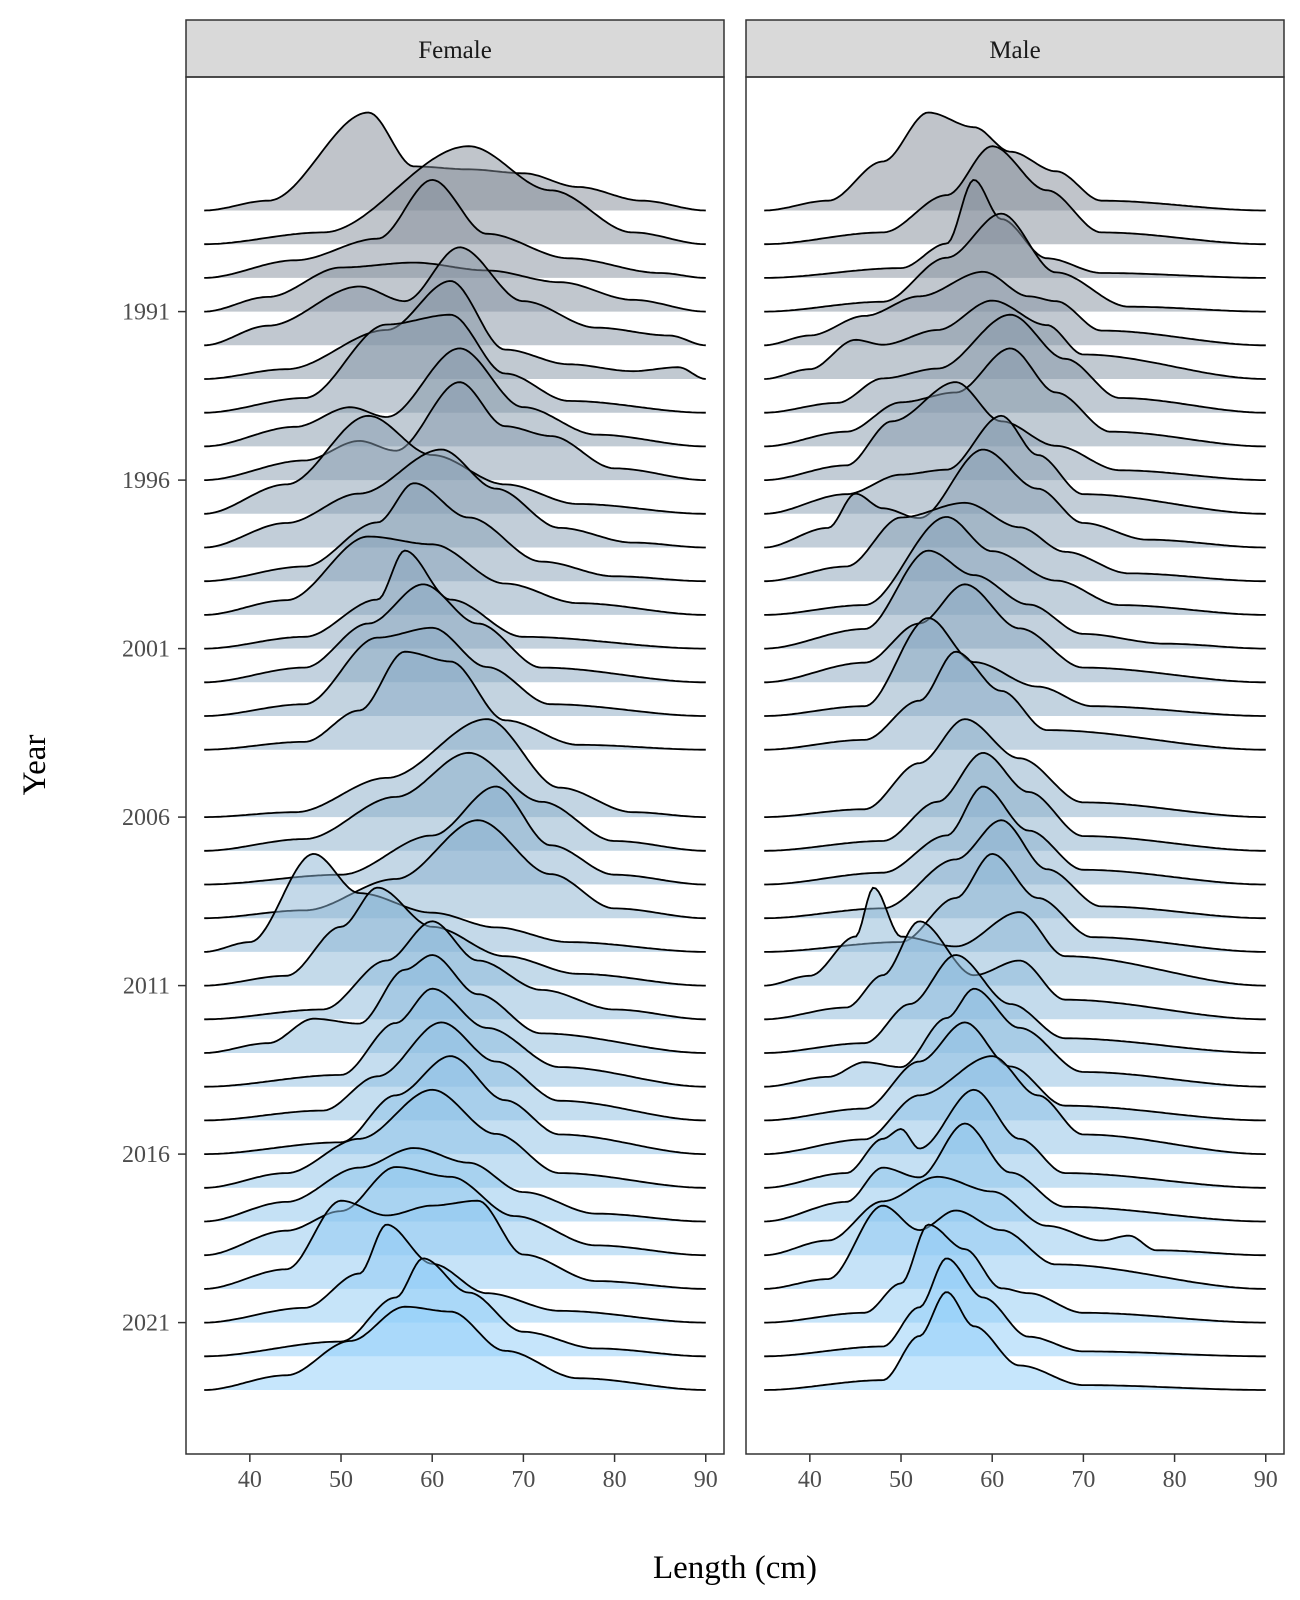  What do you see at coordinates (146, 313) in the screenshot?
I see `y-tick-label-1991: 1991` at bounding box center [146, 313].